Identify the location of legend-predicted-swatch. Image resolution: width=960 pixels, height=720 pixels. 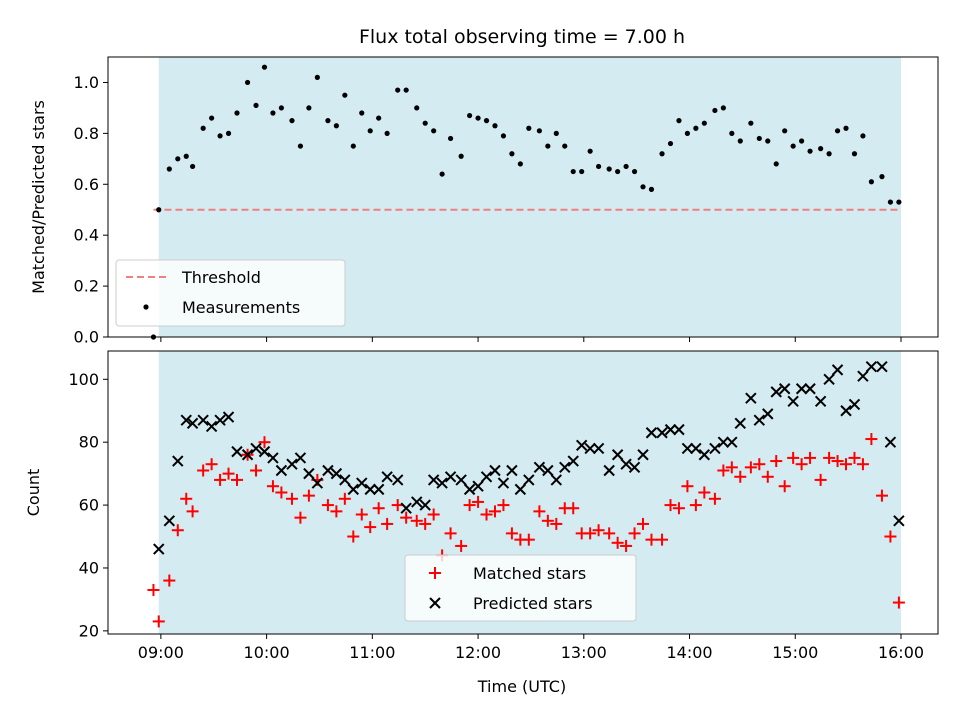
(435, 603).